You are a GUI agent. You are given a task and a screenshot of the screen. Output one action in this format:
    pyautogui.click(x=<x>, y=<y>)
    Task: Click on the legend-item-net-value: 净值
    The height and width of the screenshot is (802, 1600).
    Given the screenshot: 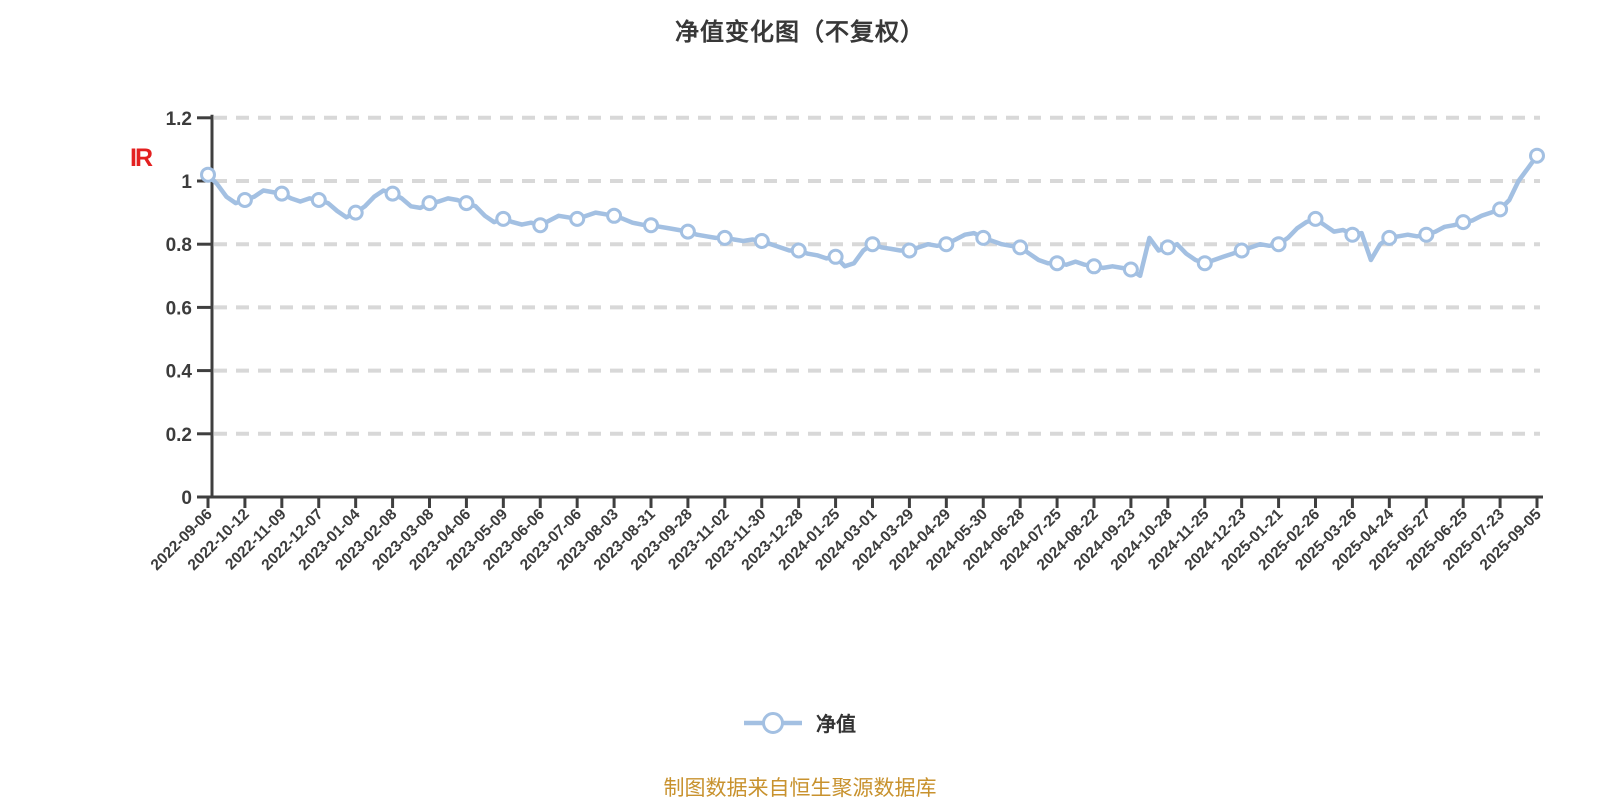 What is the action you would take?
    pyautogui.click(x=800, y=722)
    